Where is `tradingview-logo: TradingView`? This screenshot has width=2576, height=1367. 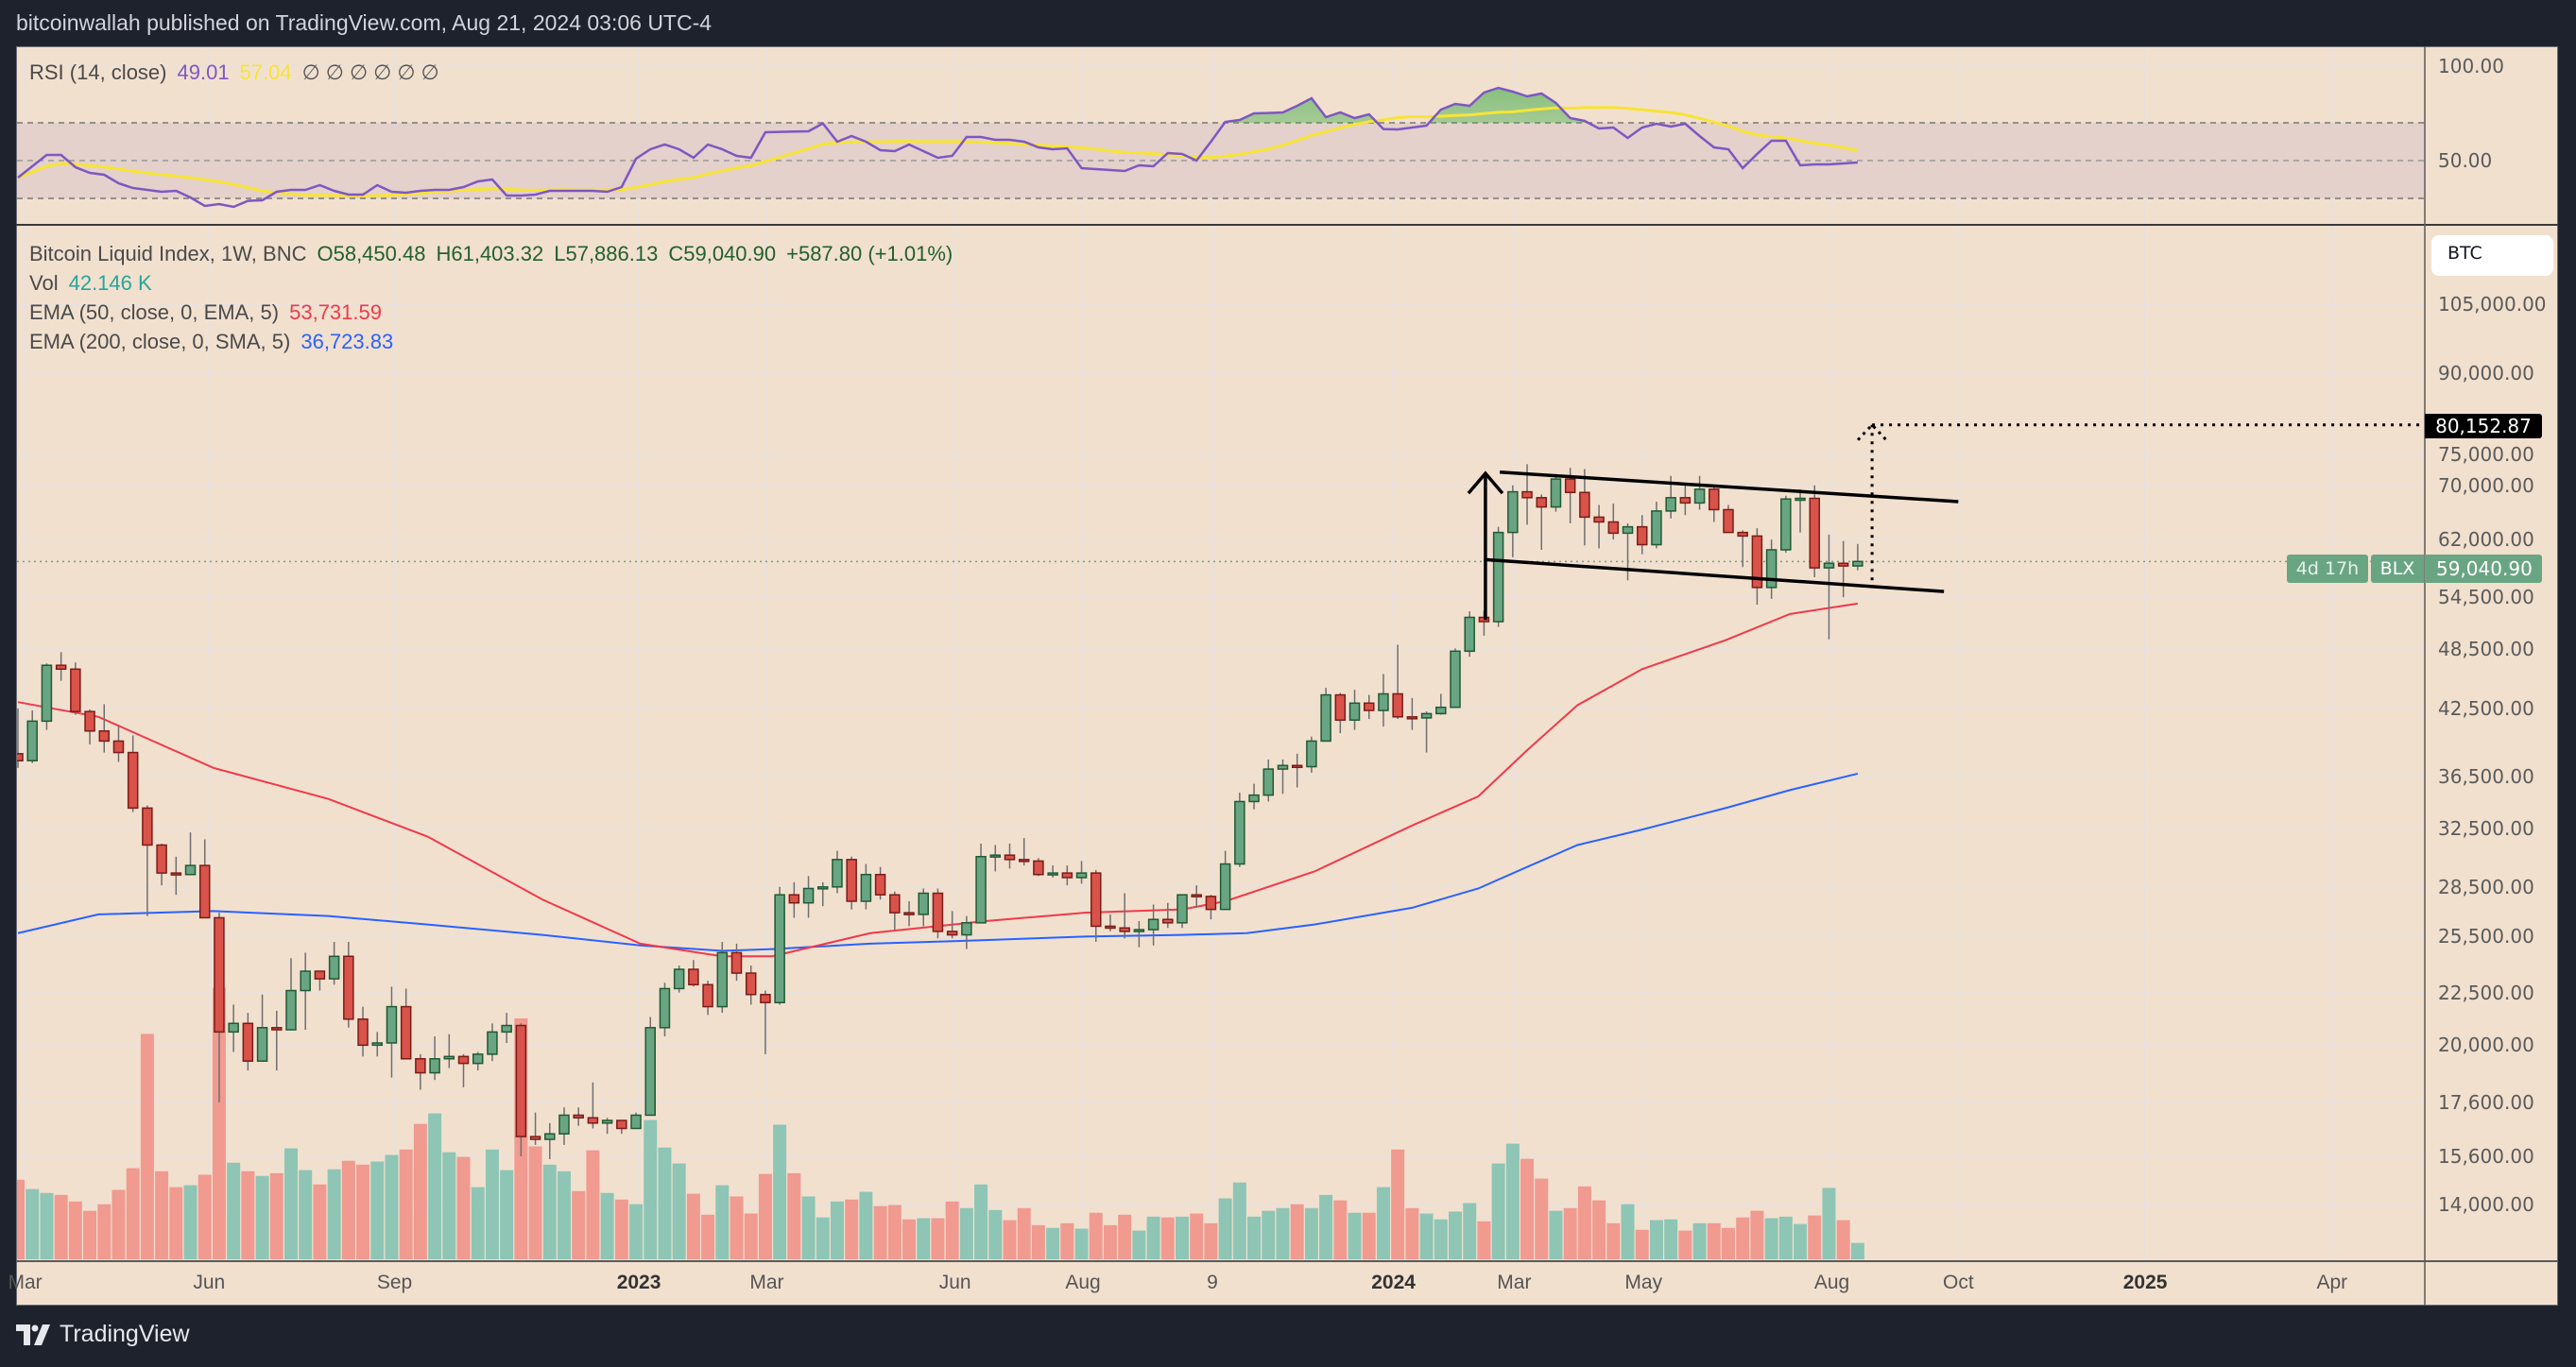 tradingview-logo: TradingView is located at coordinates (103, 1334).